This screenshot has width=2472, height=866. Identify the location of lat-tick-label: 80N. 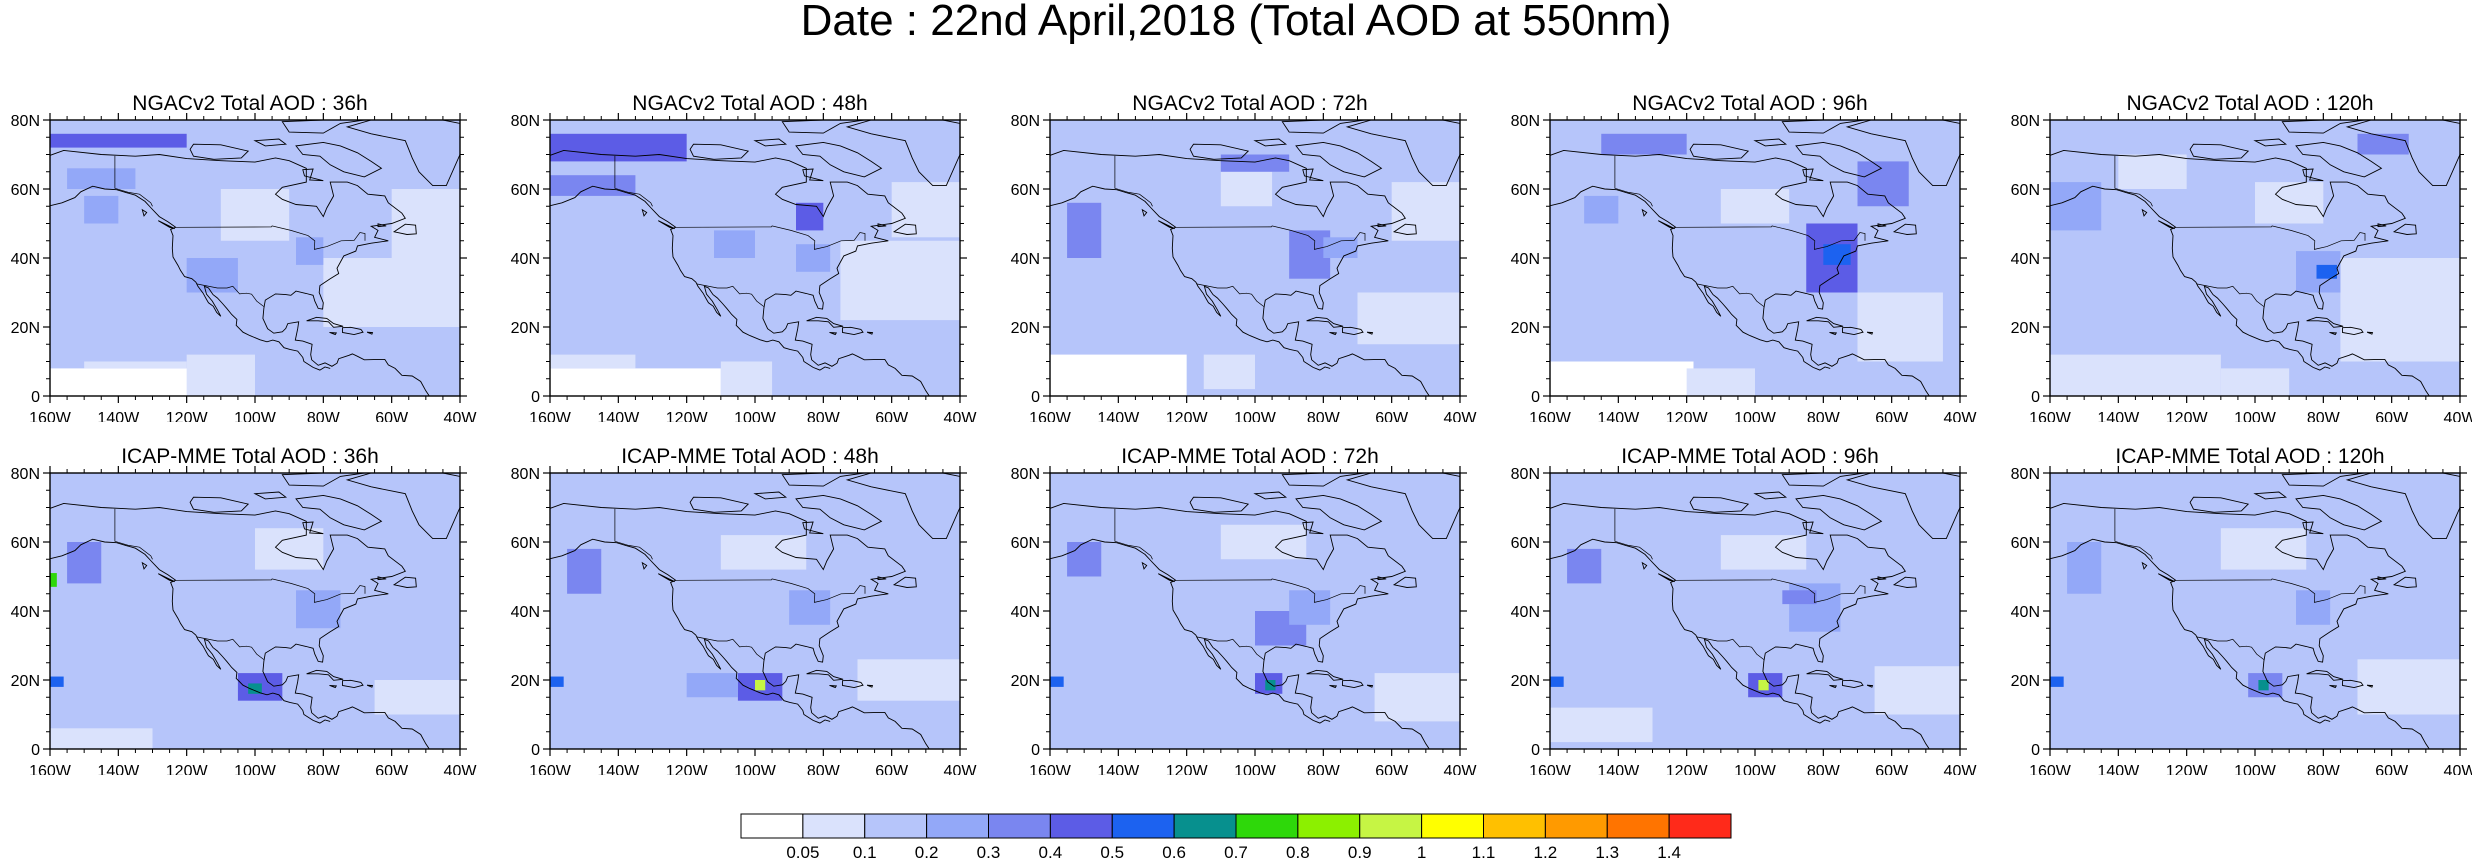
(25, 474).